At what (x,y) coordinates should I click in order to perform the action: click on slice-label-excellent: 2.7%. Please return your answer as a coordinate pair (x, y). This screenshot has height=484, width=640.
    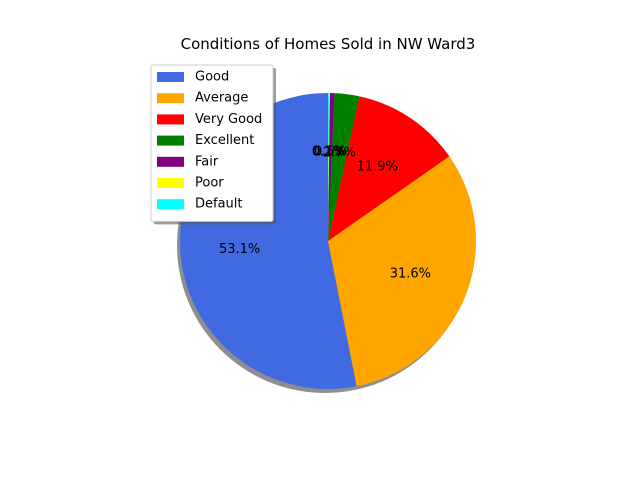
    Looking at the image, I should click on (339, 152).